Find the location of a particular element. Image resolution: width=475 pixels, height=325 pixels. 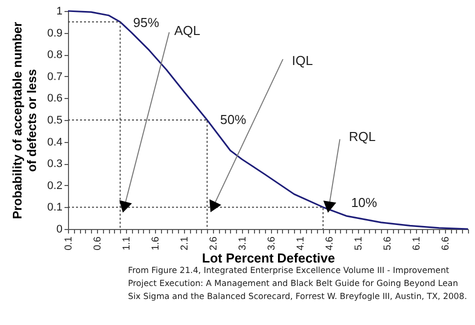

y-tick-label: 0.9 is located at coordinates (54, 33).